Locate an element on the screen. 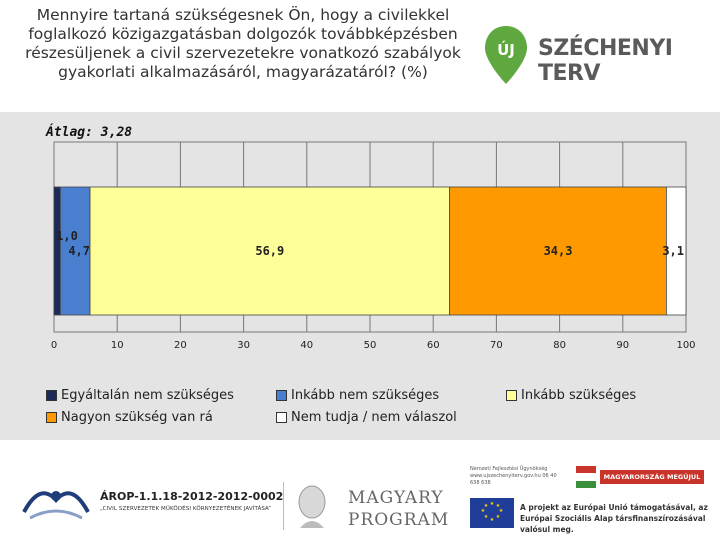  legend-item: Inkább szükséges is located at coordinates (571, 395).